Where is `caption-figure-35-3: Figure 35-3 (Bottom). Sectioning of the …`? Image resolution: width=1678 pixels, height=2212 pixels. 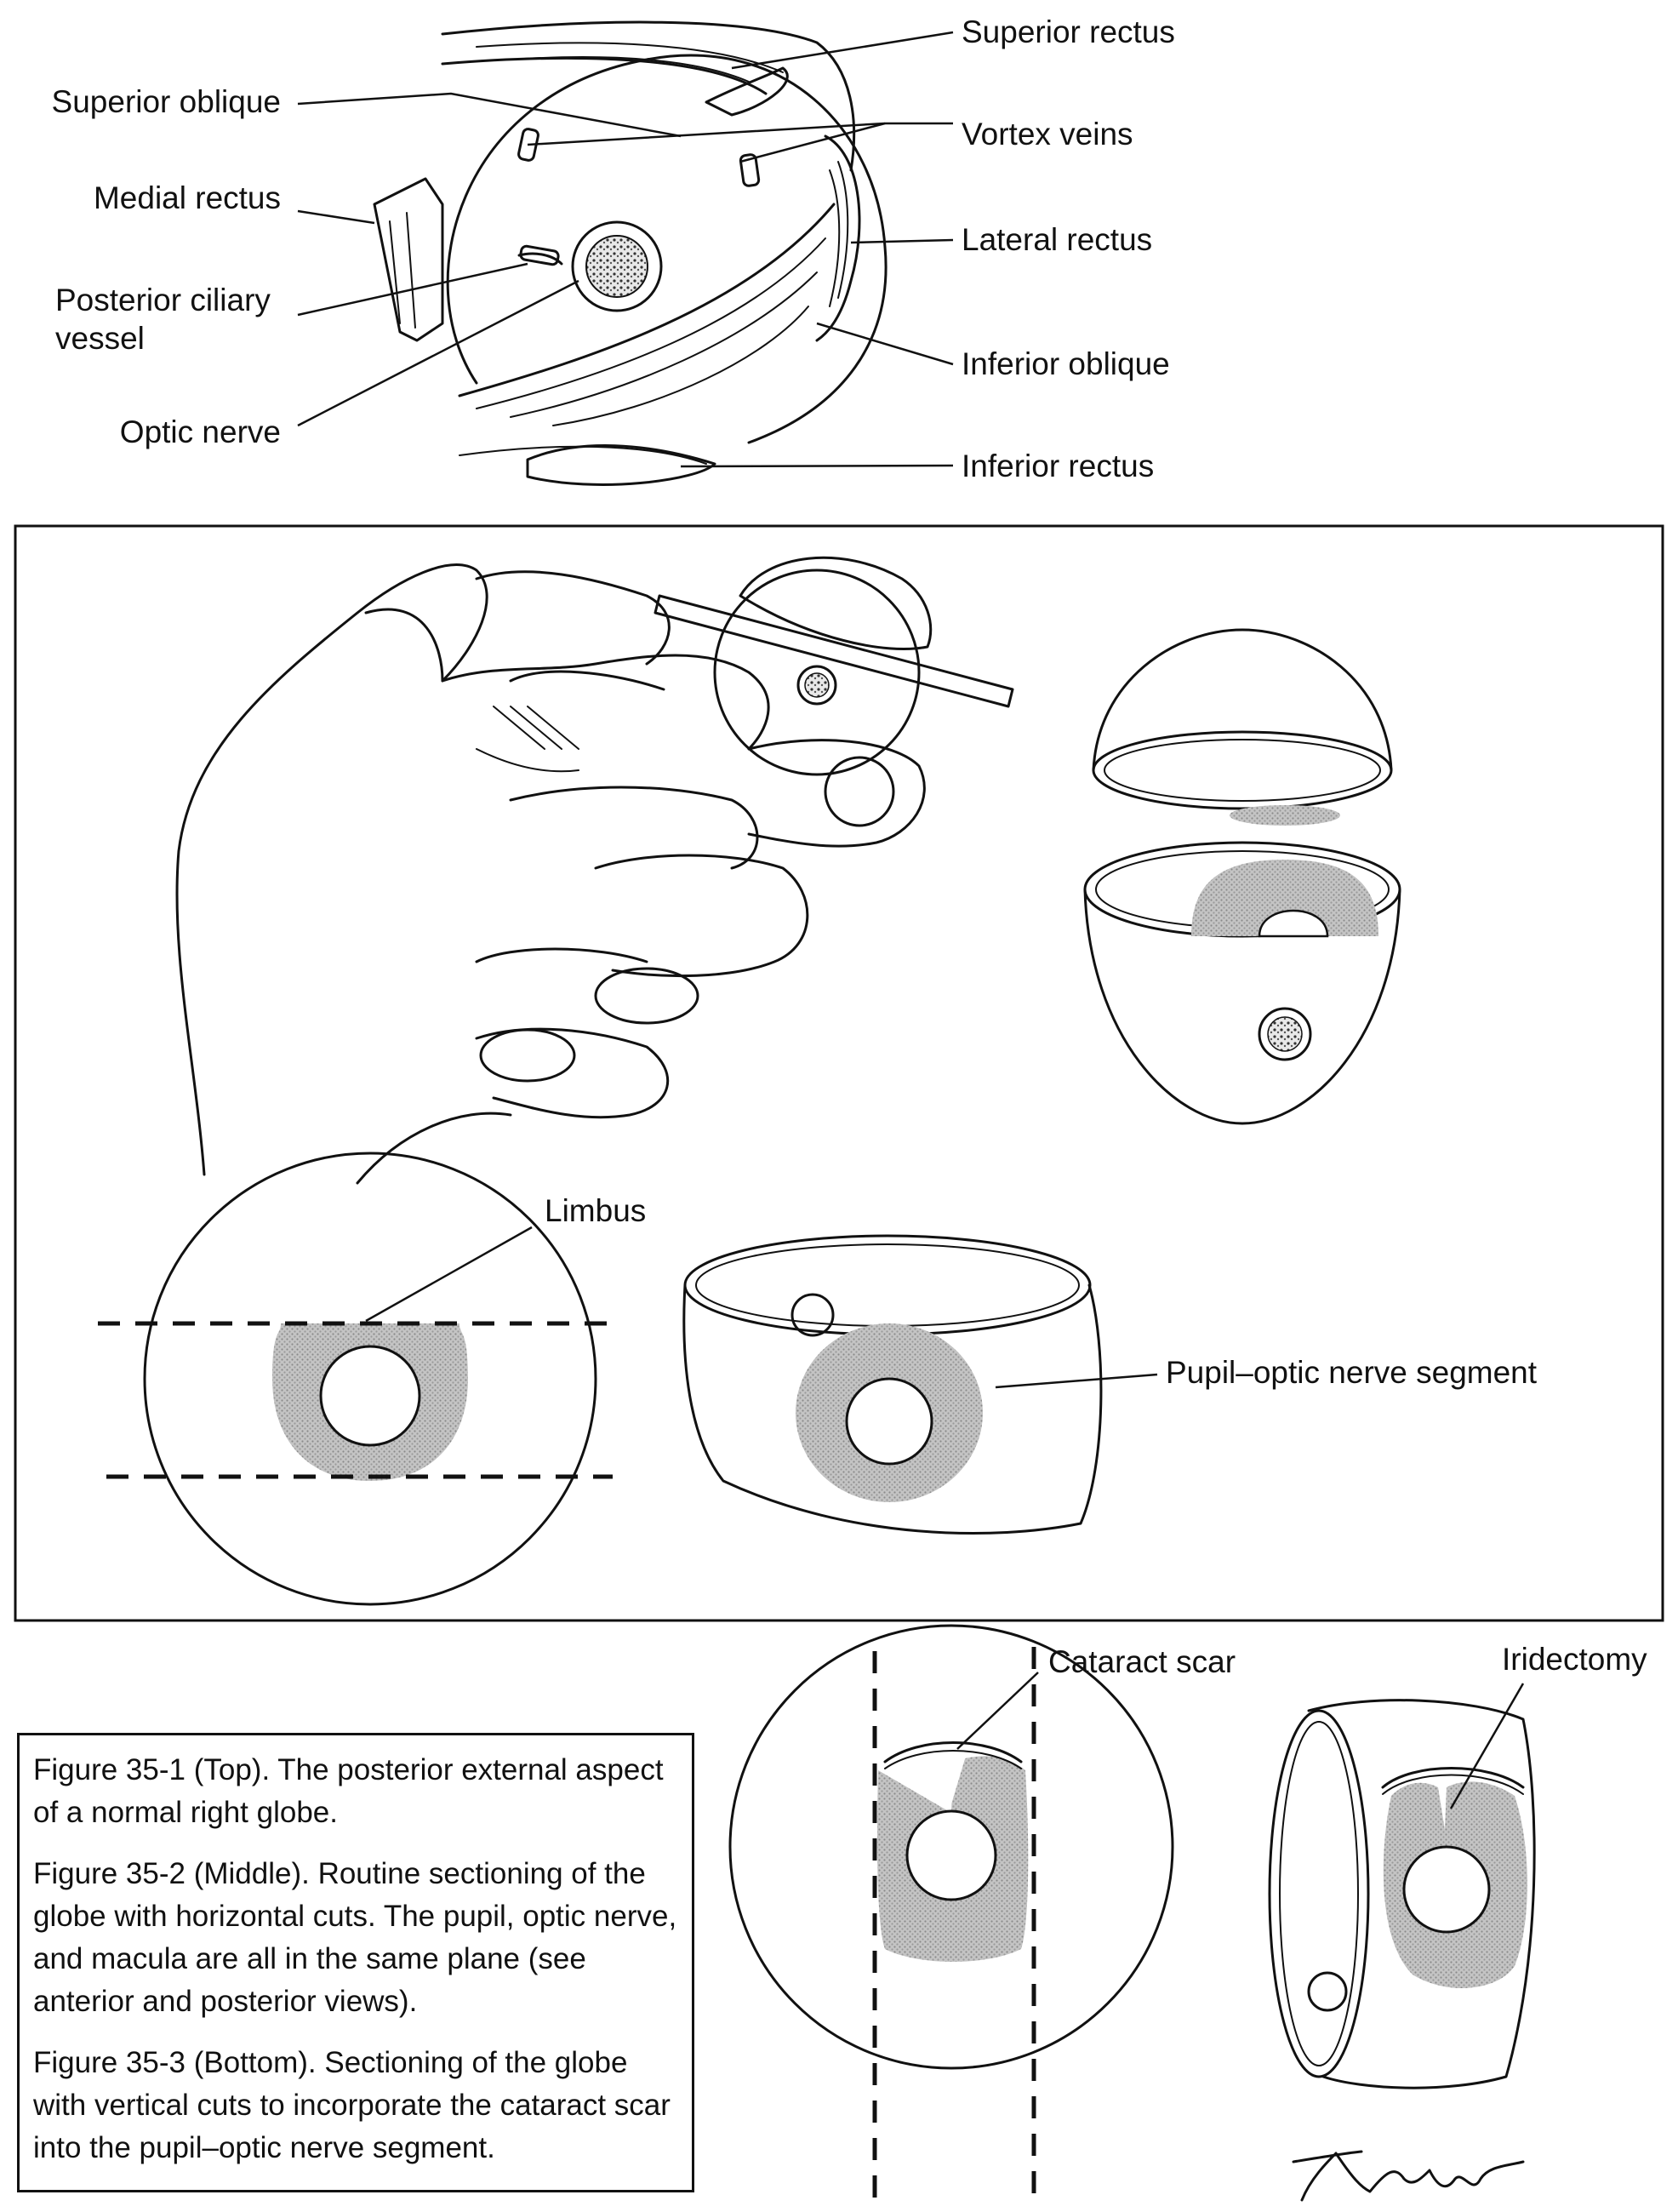
caption-figure-35-3: Figure 35-3 (Bottom). Sectioning of the … is located at coordinates (352, 2105).